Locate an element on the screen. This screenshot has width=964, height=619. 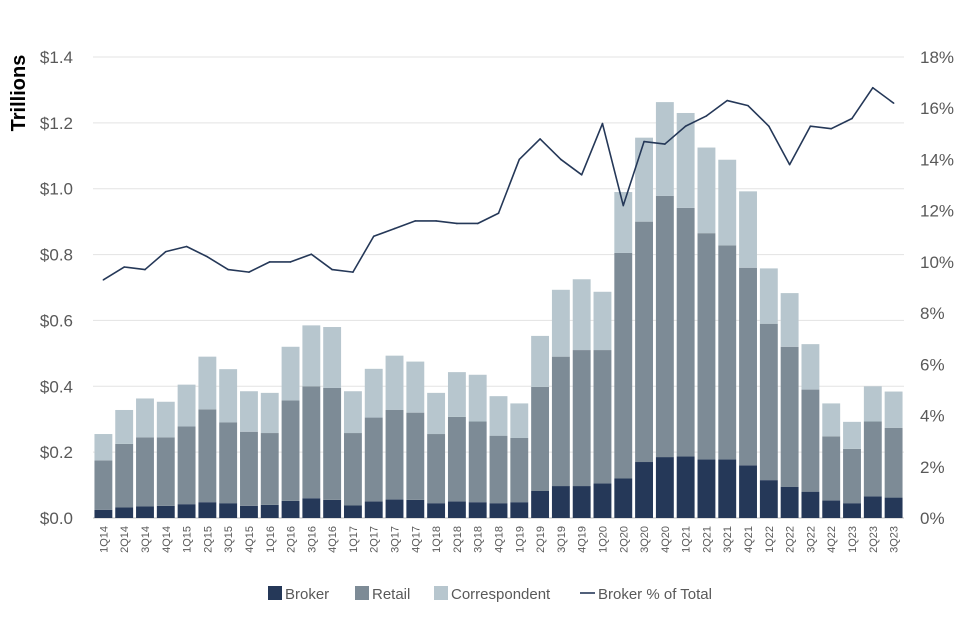
bar-broker-1q23 is located at coordinates (852, 510).